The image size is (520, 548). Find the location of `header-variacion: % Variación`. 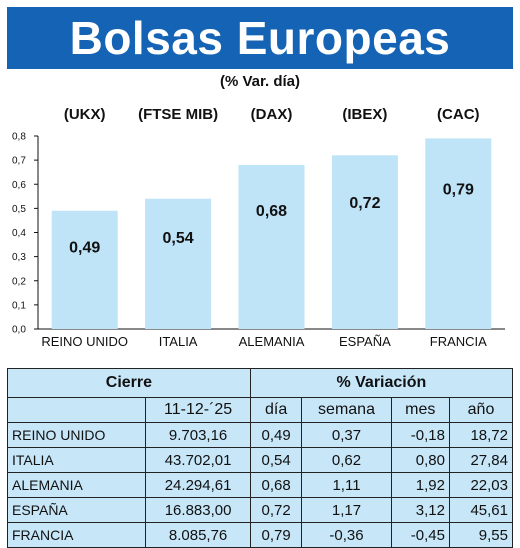

header-variacion: % Variación is located at coordinates (381, 383).